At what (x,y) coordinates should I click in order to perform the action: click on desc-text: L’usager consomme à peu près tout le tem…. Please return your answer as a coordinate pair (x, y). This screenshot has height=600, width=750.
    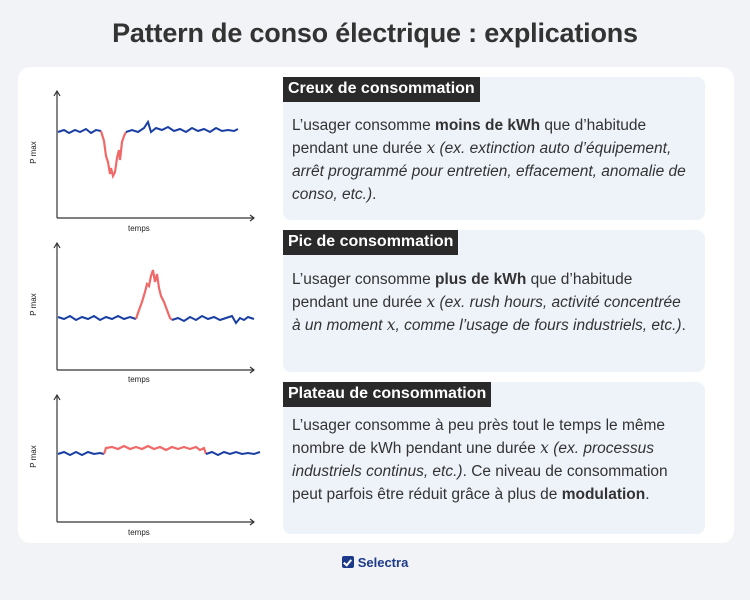
    Looking at the image, I should click on (479, 437).